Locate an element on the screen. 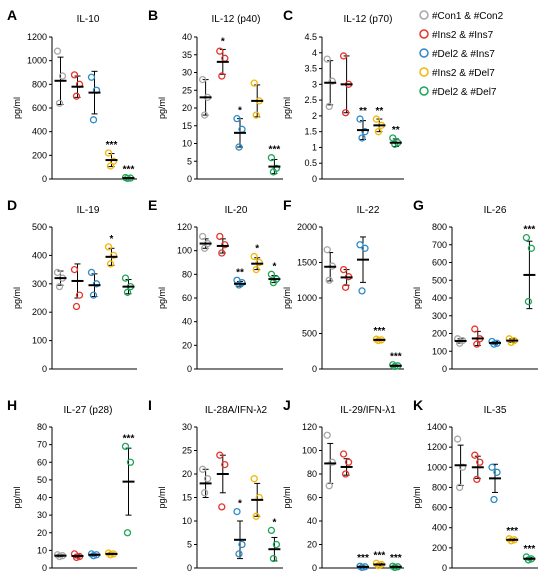 The width and height of the screenshot is (550, 577). panel-letter: C is located at coordinates (288, 15).